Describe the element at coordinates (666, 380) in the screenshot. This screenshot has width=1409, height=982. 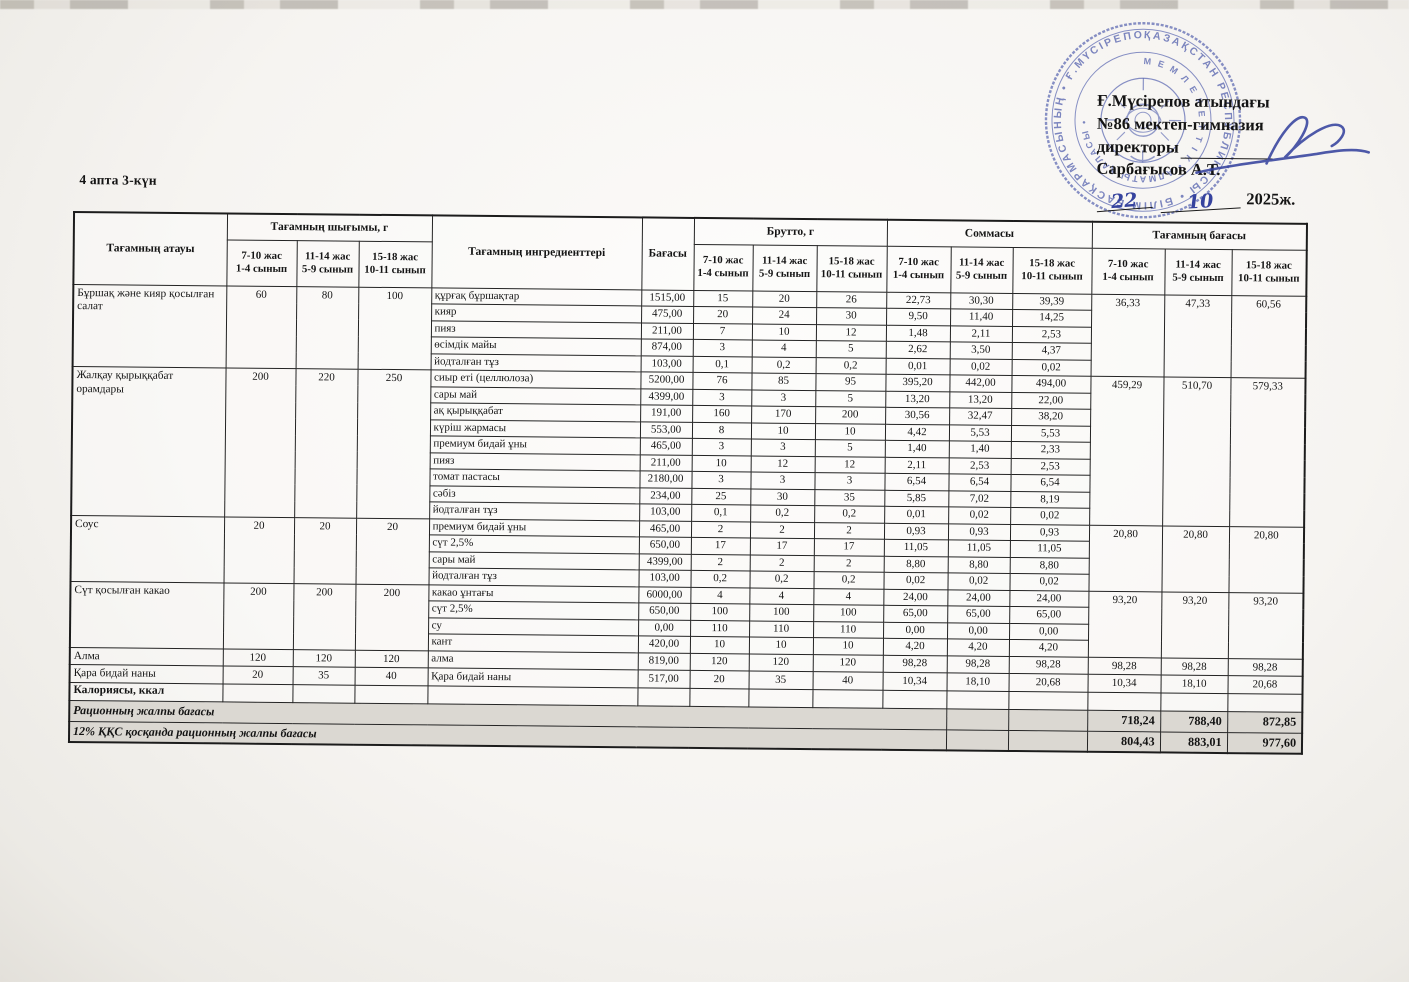
I see `ingredient-price-cell: 5200,00` at that location.